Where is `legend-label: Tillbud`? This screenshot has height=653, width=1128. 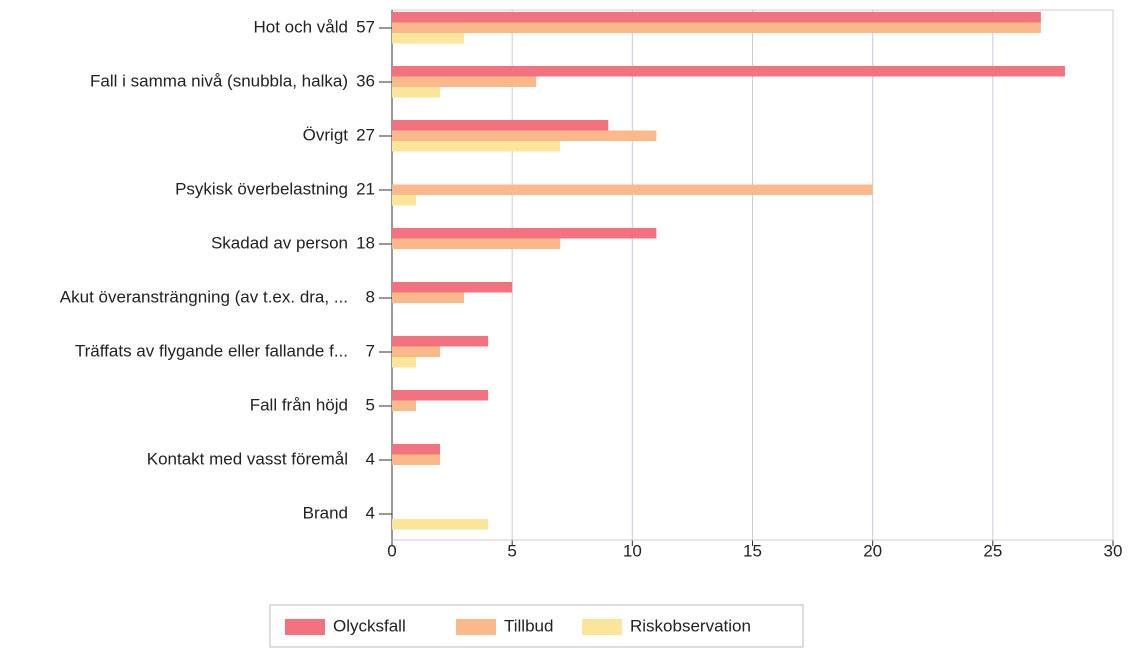 legend-label: Tillbud is located at coordinates (528, 625).